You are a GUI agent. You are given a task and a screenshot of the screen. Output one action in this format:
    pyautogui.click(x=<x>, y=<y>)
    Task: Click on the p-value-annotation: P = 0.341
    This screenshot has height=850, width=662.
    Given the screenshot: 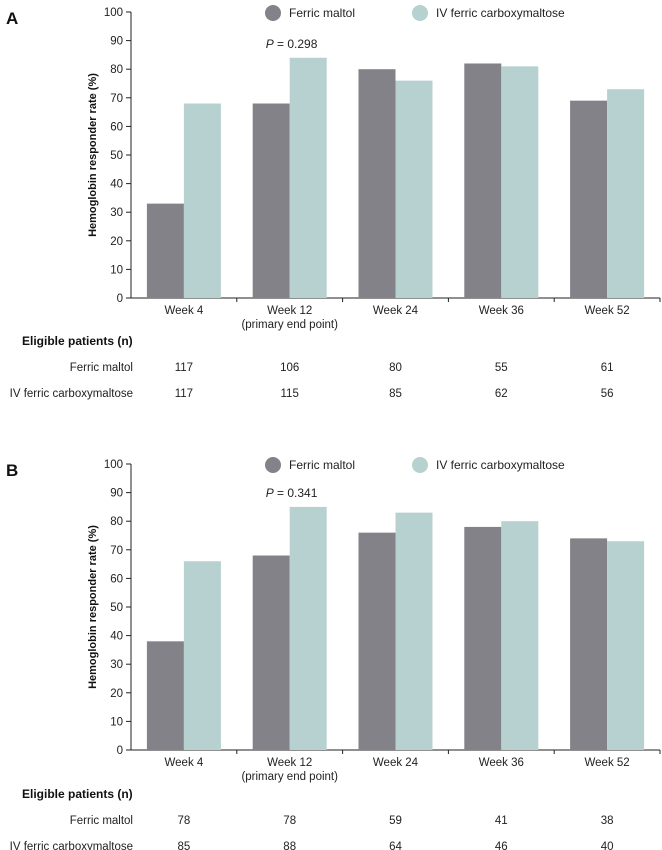 What is the action you would take?
    pyautogui.click(x=292, y=493)
    